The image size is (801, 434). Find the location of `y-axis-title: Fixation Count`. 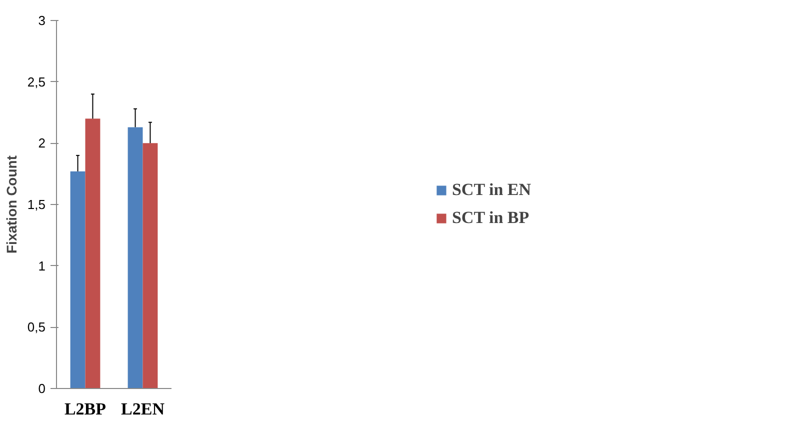

y-axis-title: Fixation Count is located at coordinates (11, 204).